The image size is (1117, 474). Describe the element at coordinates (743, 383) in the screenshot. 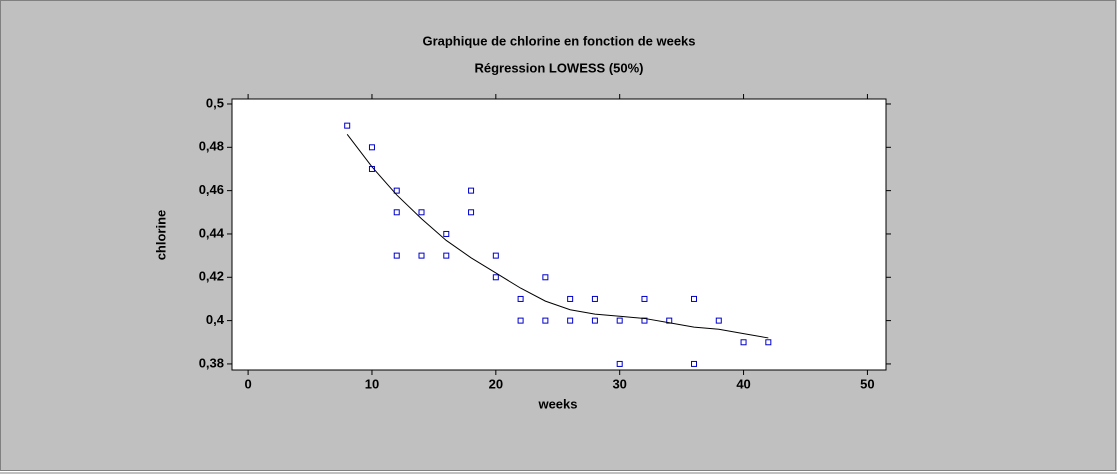

I see `x-tick-label: 40` at that location.